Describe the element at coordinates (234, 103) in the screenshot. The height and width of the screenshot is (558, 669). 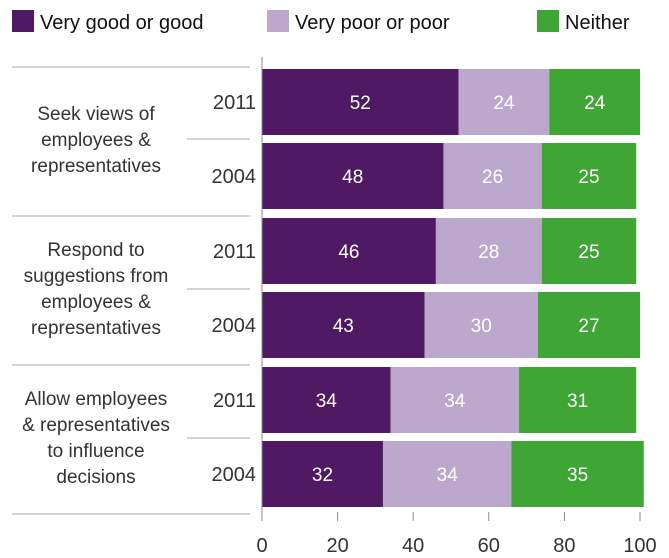
I see `year-label-1: 2011` at that location.